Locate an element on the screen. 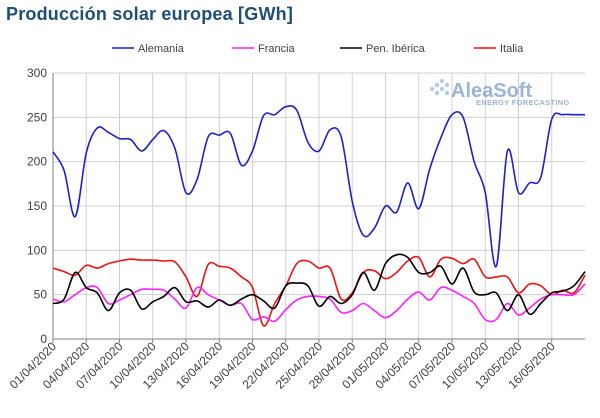 Image resolution: width=600 pixels, height=418 pixels. y-tick-label: 250 is located at coordinates (37, 117).